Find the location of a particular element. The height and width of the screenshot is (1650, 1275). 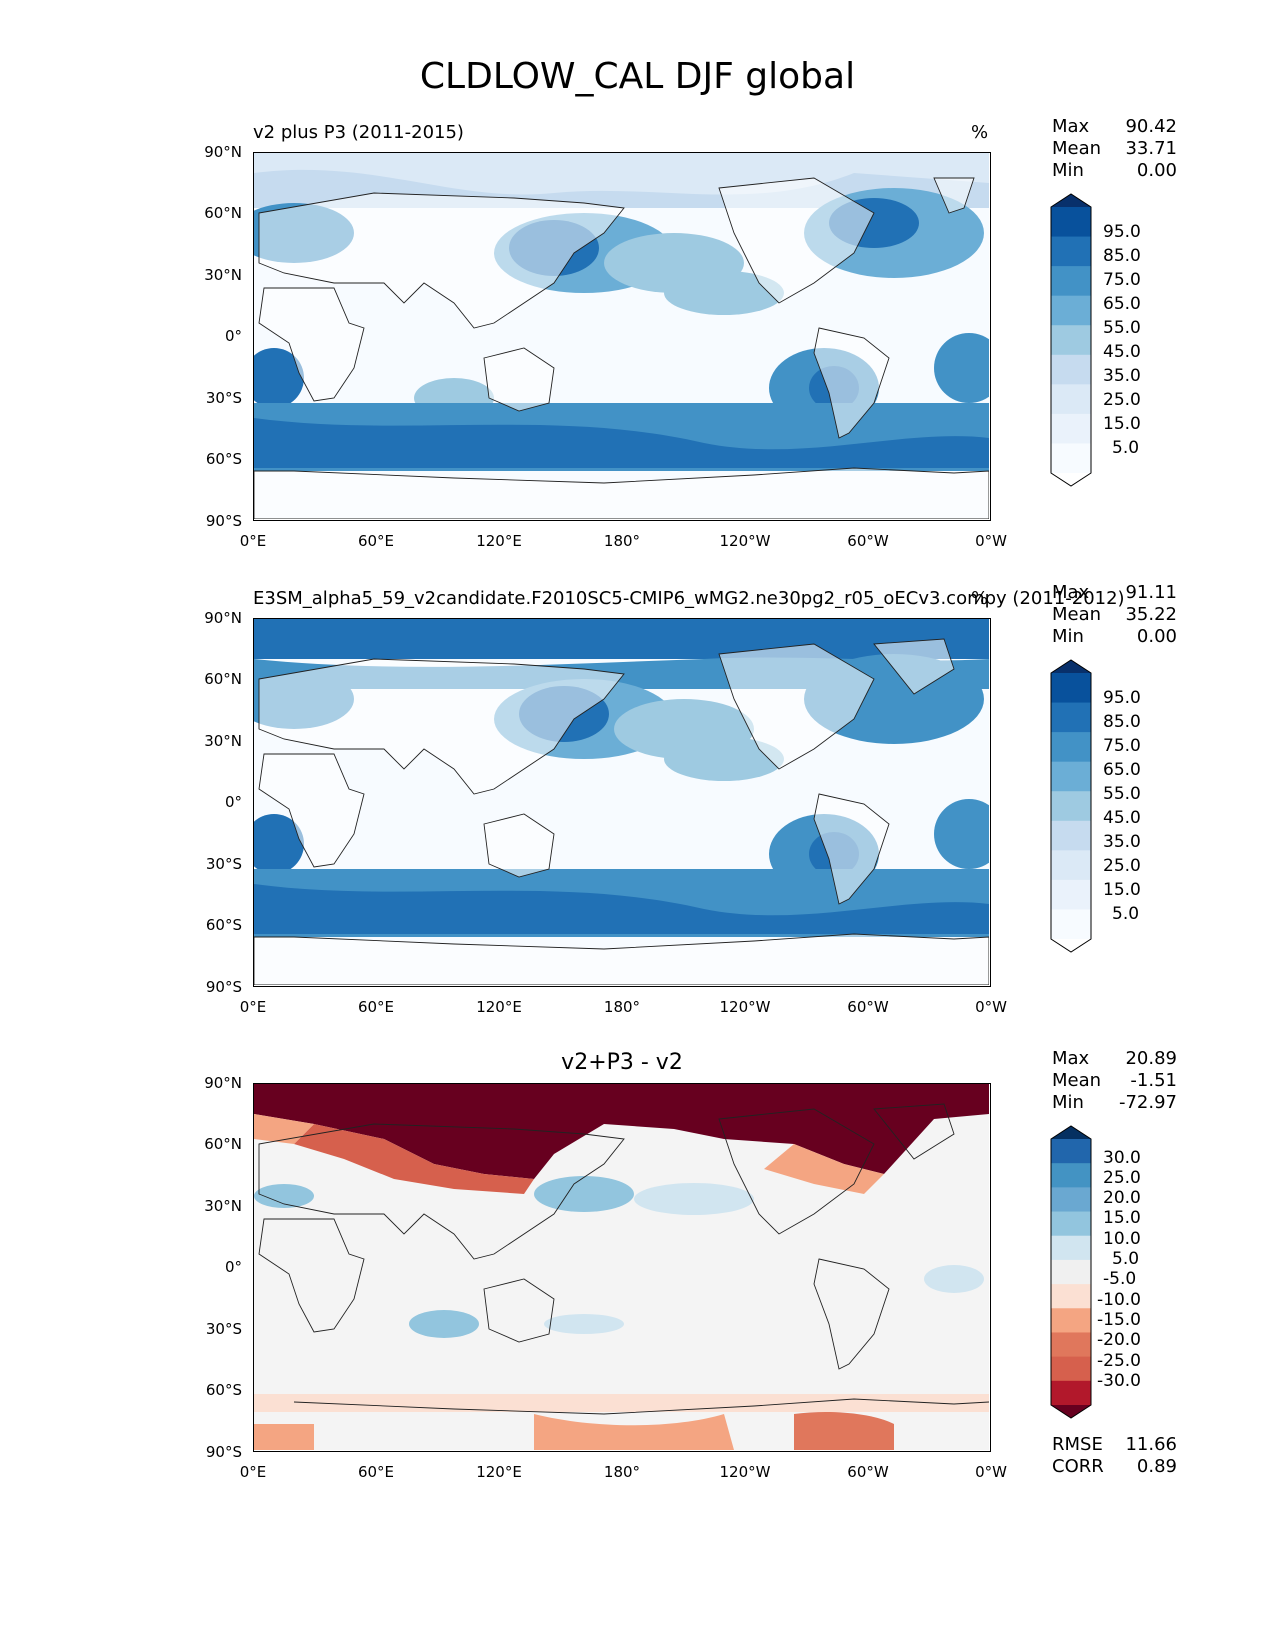

colorbar-label: 20.0 is located at coordinates (1122, 1198).